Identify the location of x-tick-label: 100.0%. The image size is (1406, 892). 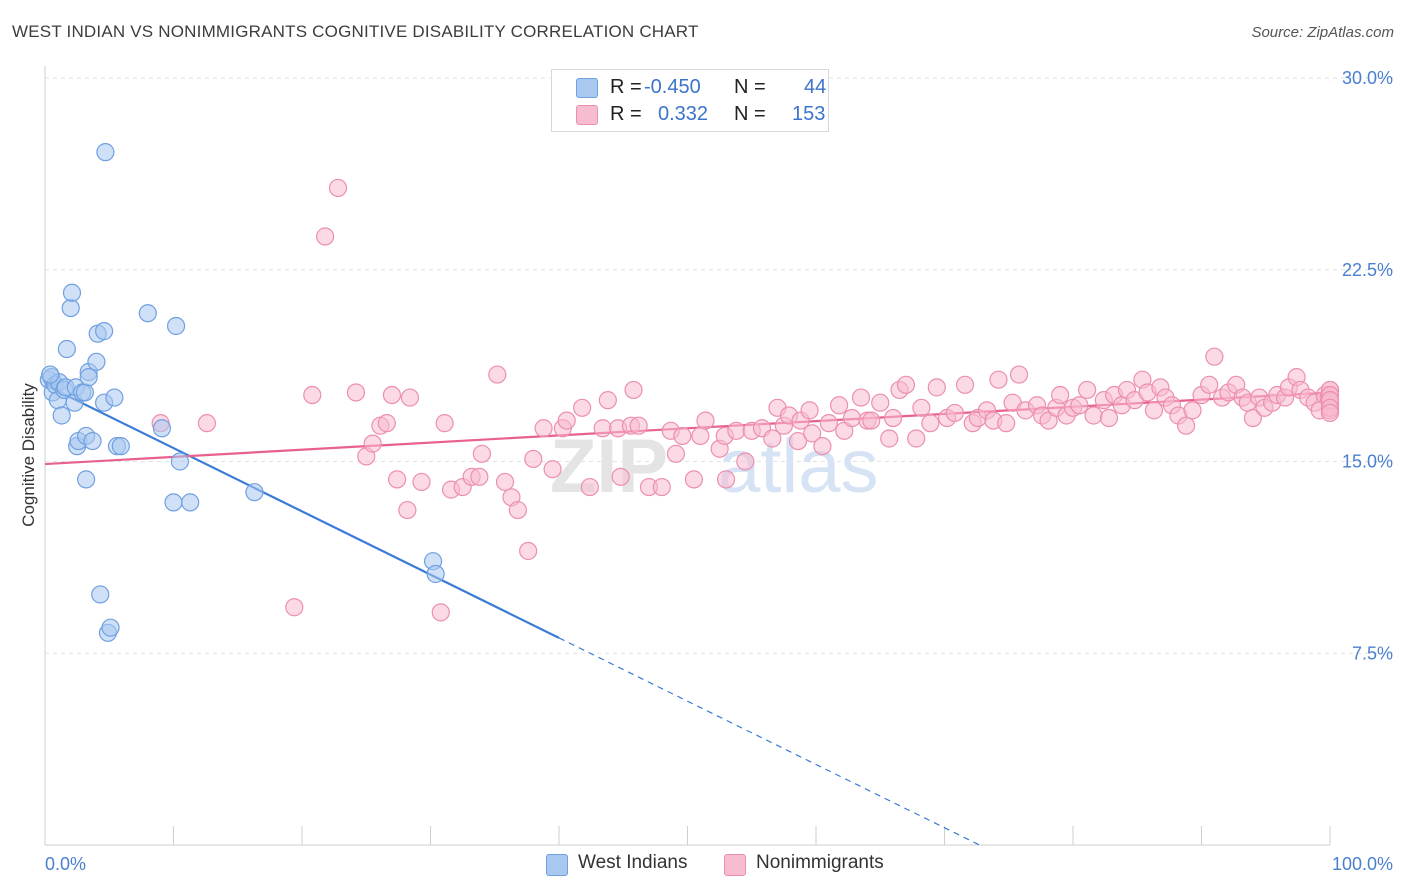
(1362, 864).